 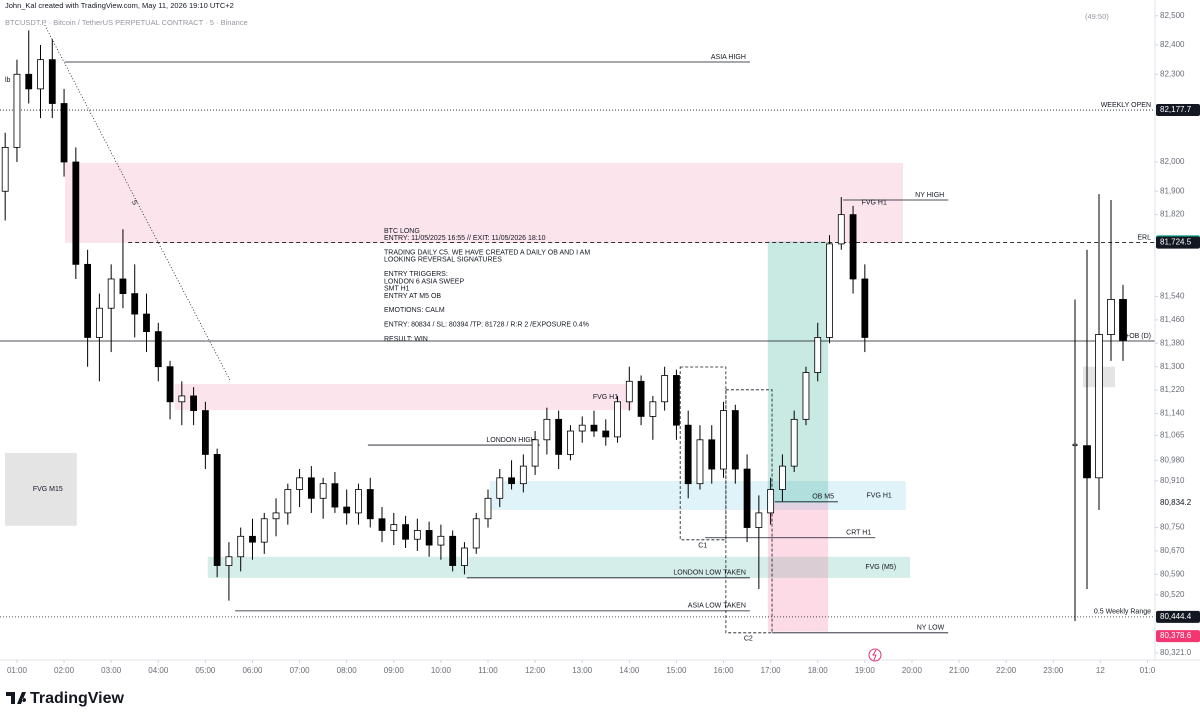 What do you see at coordinates (1122, 612) in the screenshot?
I see `level-label: 0.5 Weekly Range` at bounding box center [1122, 612].